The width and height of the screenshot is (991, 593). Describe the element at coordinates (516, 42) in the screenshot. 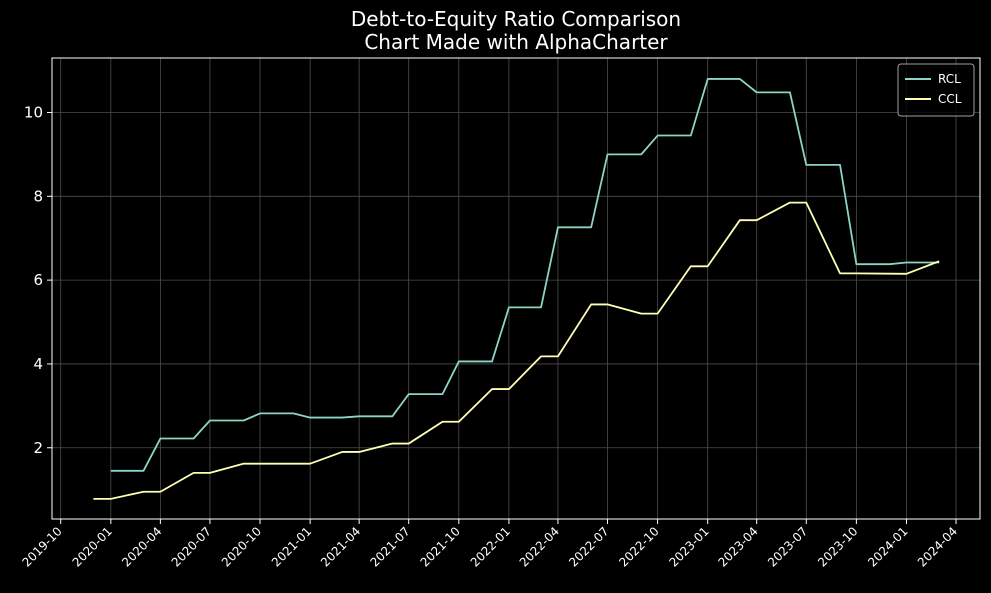

I see `chart-subtitle: Chart Made with AlphaCharter` at that location.